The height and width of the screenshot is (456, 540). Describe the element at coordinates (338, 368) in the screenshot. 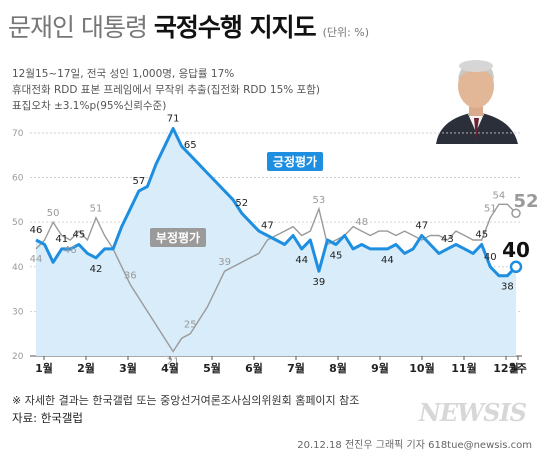

I see `x-tick-label: 8월` at that location.